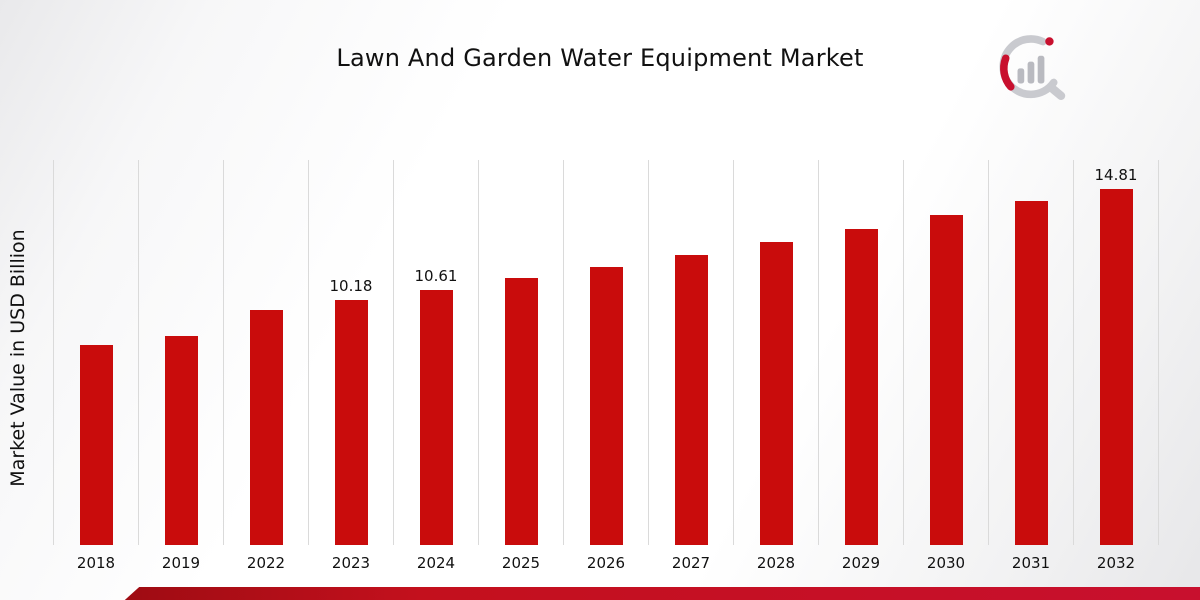 The image size is (1200, 600). Describe the element at coordinates (776, 563) in the screenshot. I see `x-axis-tick-label: 2028` at that location.